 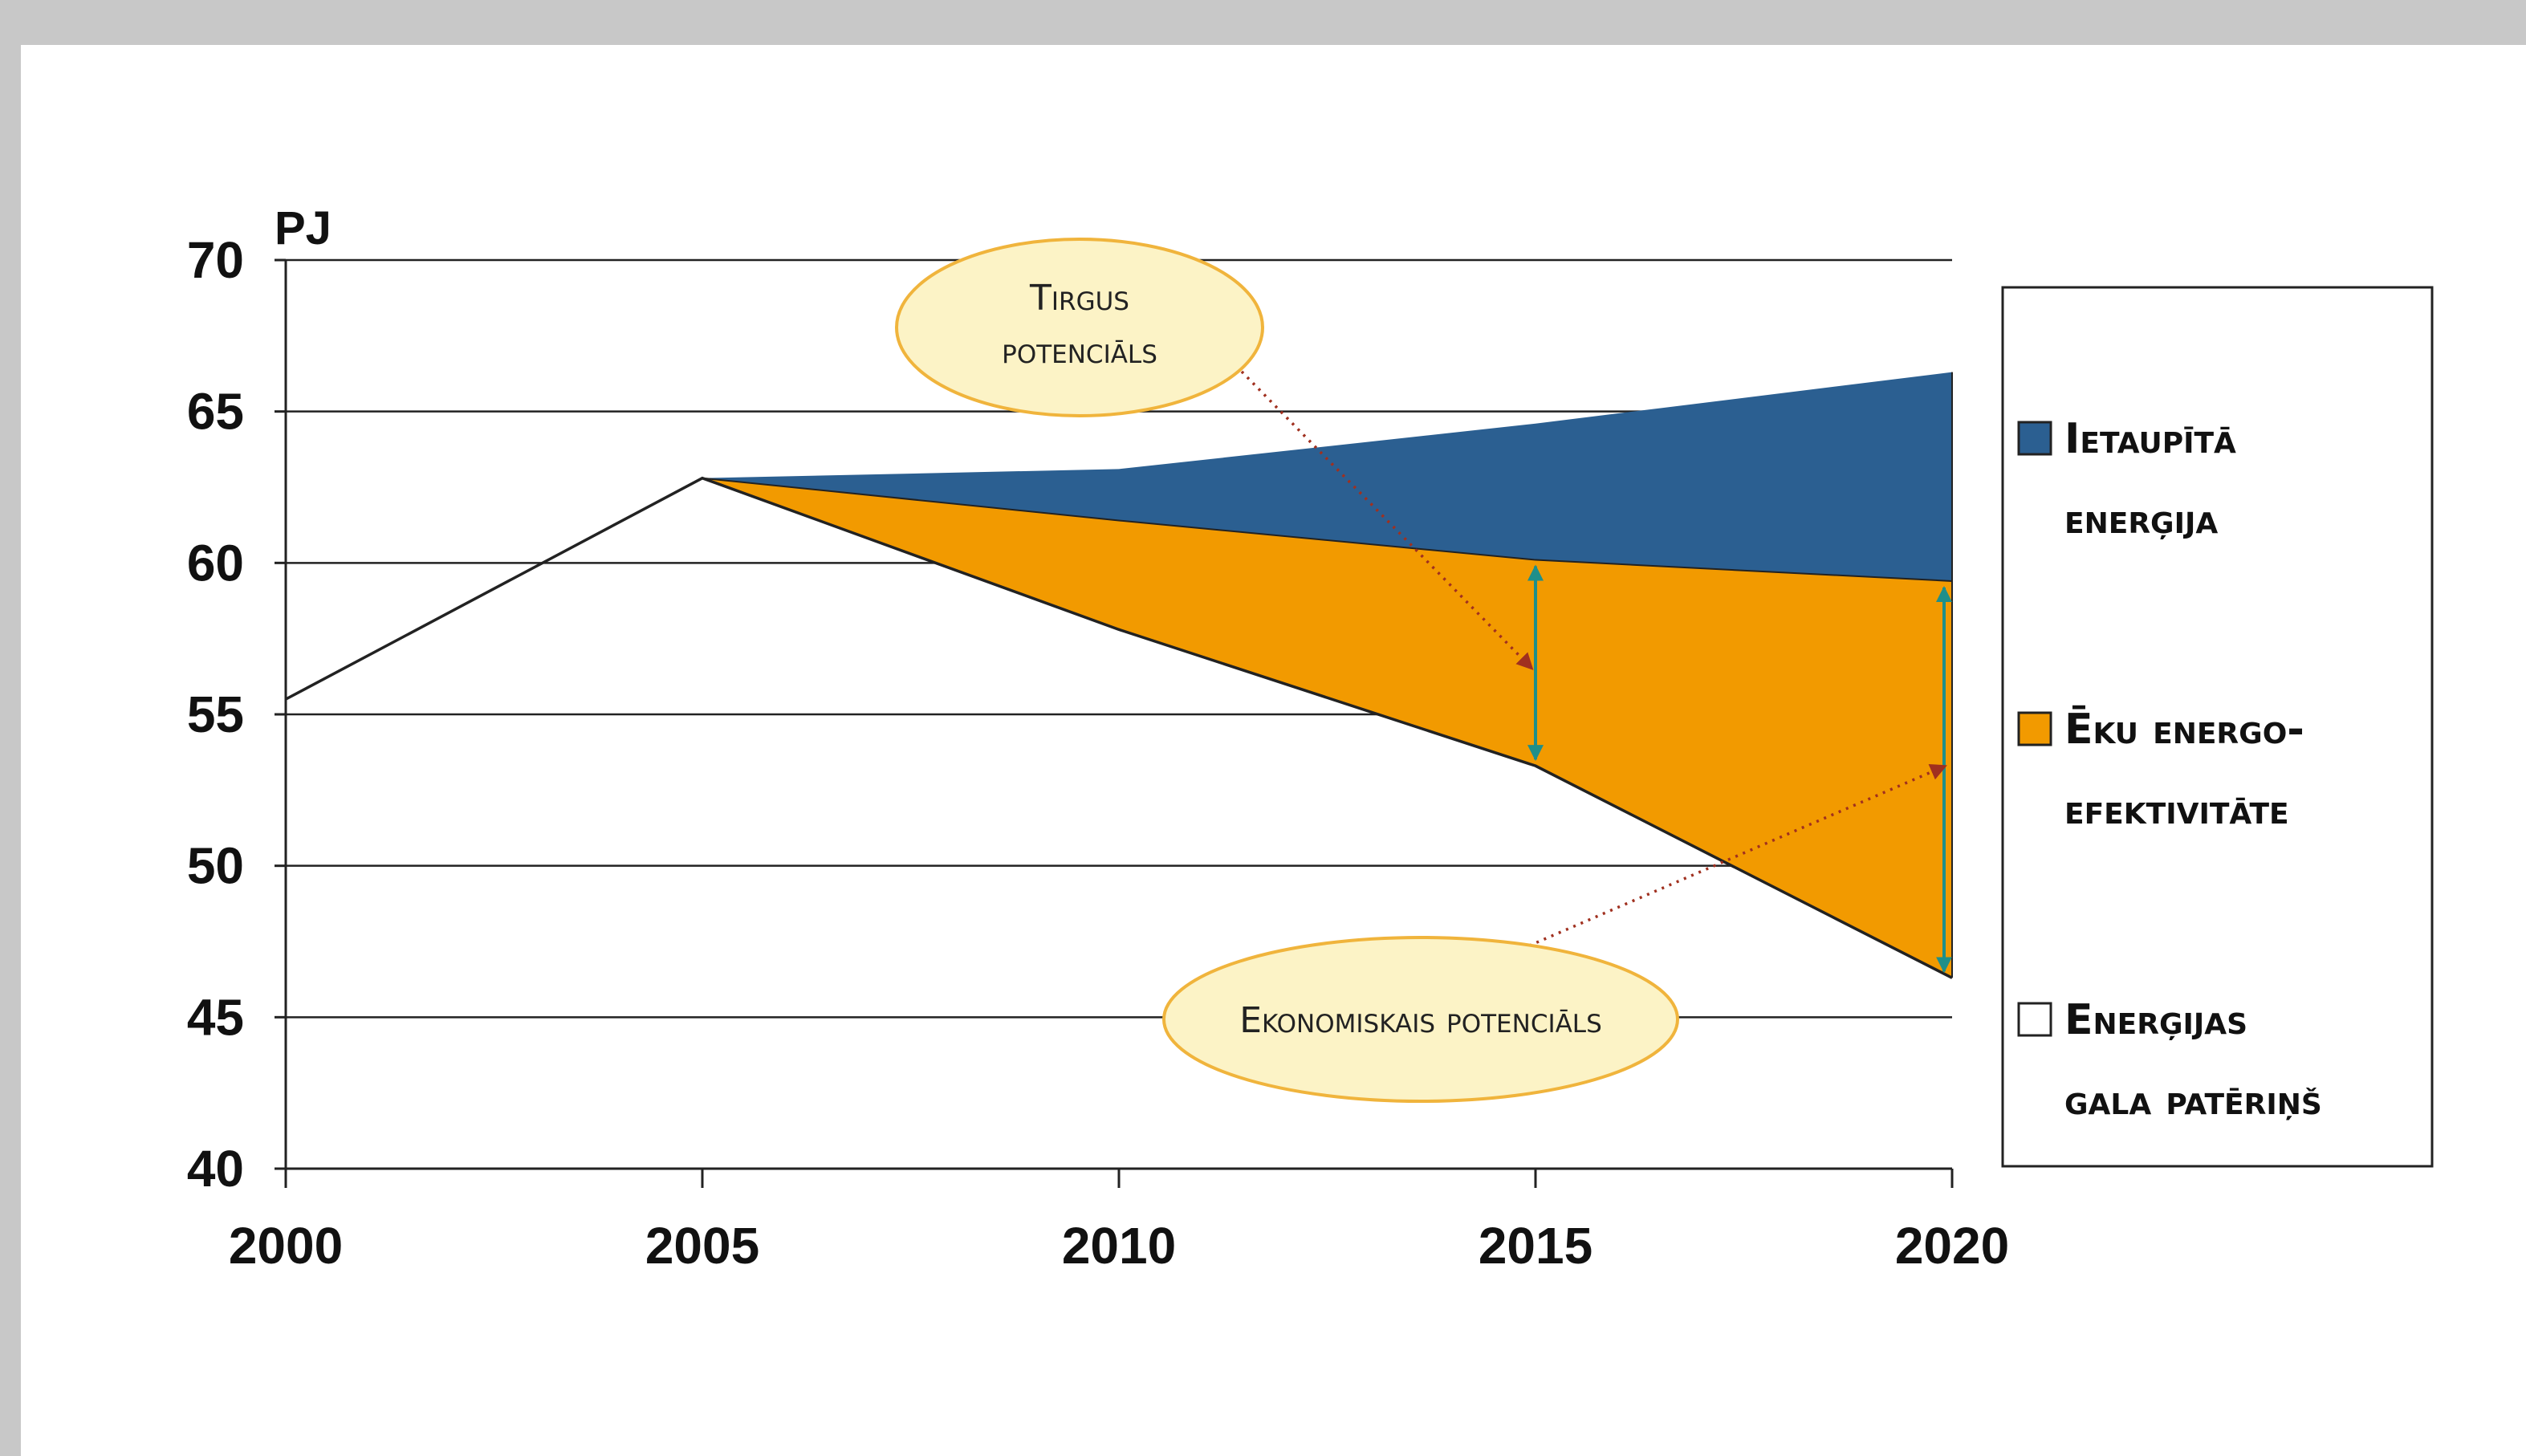 I want to click on legend-label-3a: Enerģijas, so click(x=2155, y=1020).